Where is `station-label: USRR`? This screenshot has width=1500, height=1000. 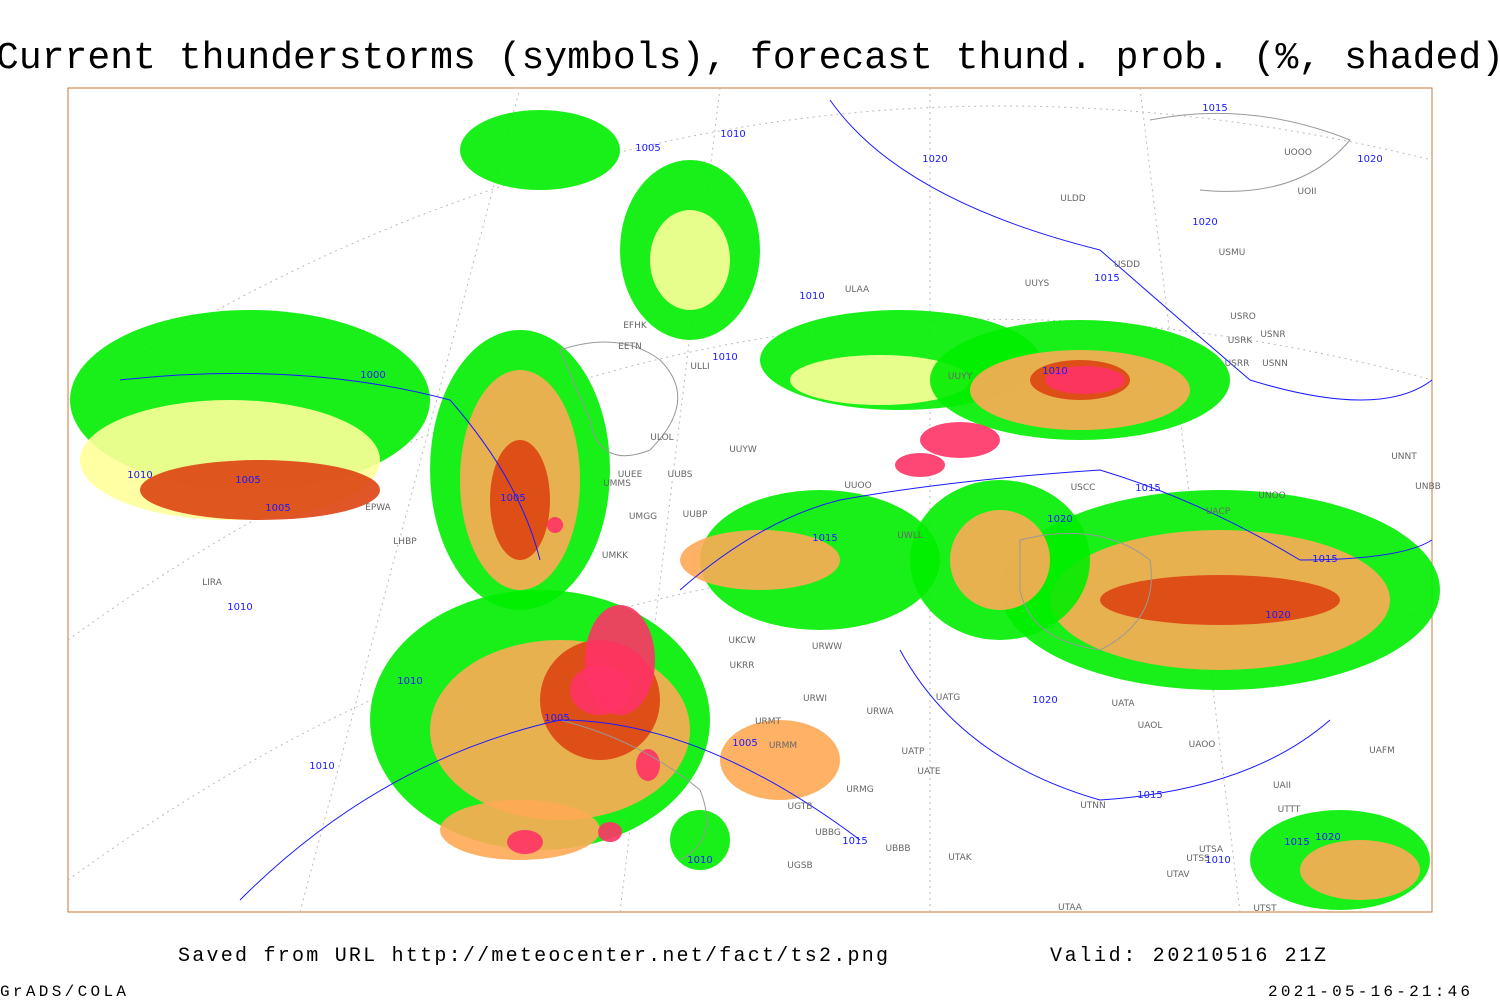
station-label: USRR is located at coordinates (1237, 364).